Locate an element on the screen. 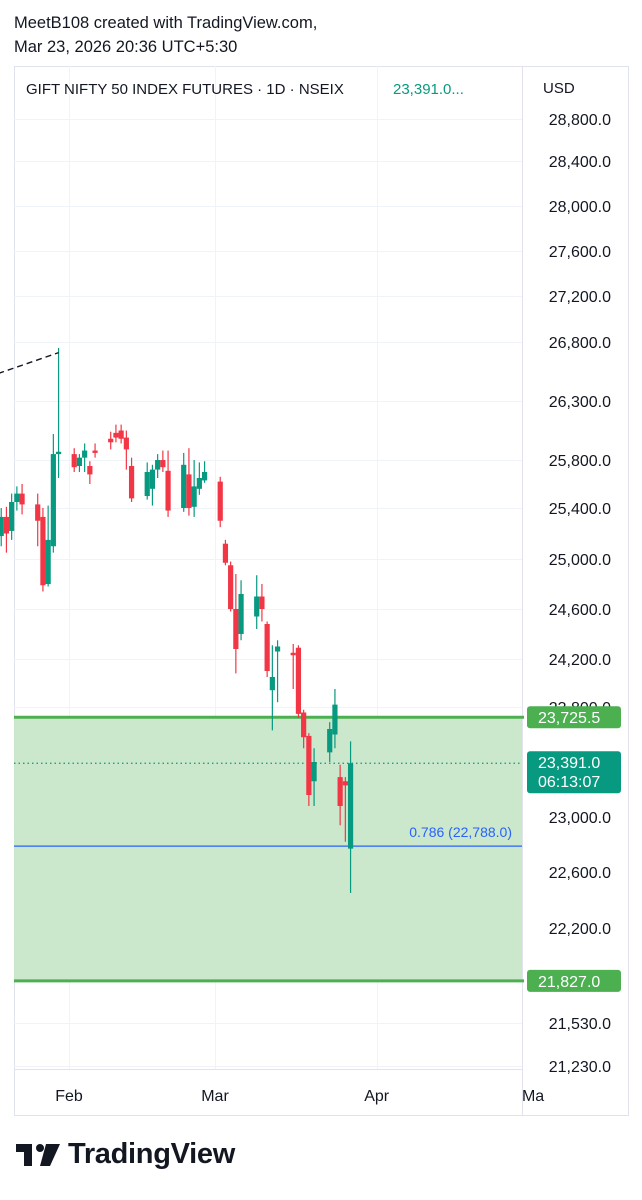 The height and width of the screenshot is (1200, 642). price-tick-label: 21,530.0 is located at coordinates (580, 1024).